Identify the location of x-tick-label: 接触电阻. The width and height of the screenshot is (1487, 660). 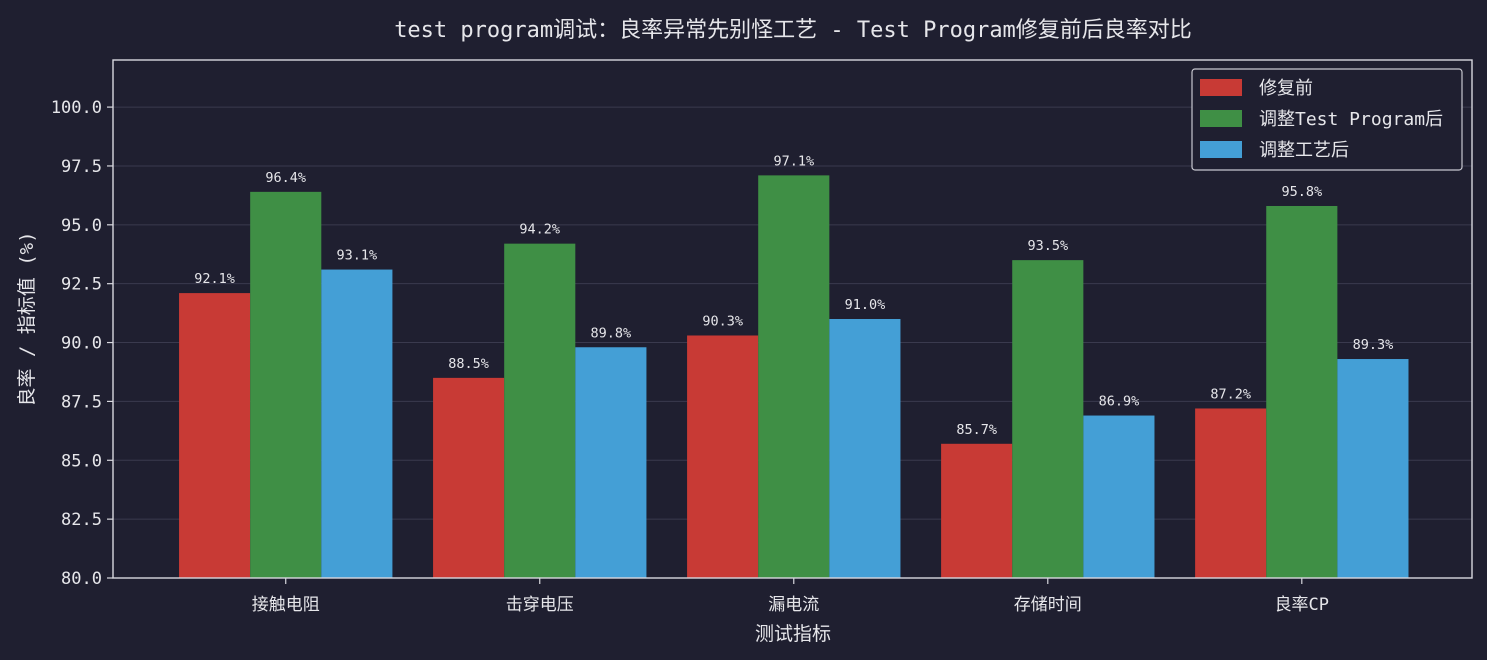
(286, 605).